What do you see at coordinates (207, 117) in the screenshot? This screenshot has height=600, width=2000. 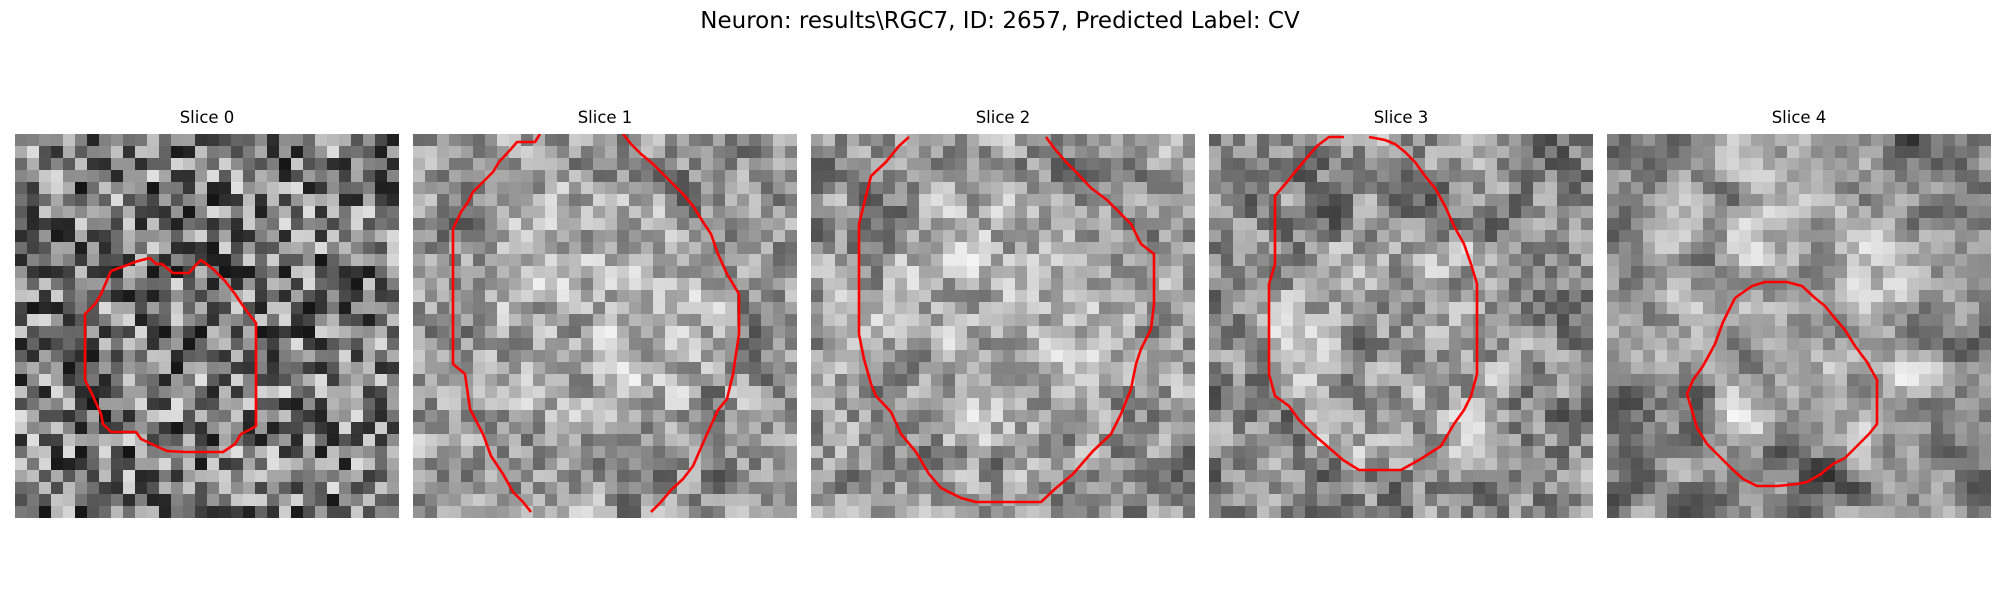 I see `panel-title: Slice 0` at bounding box center [207, 117].